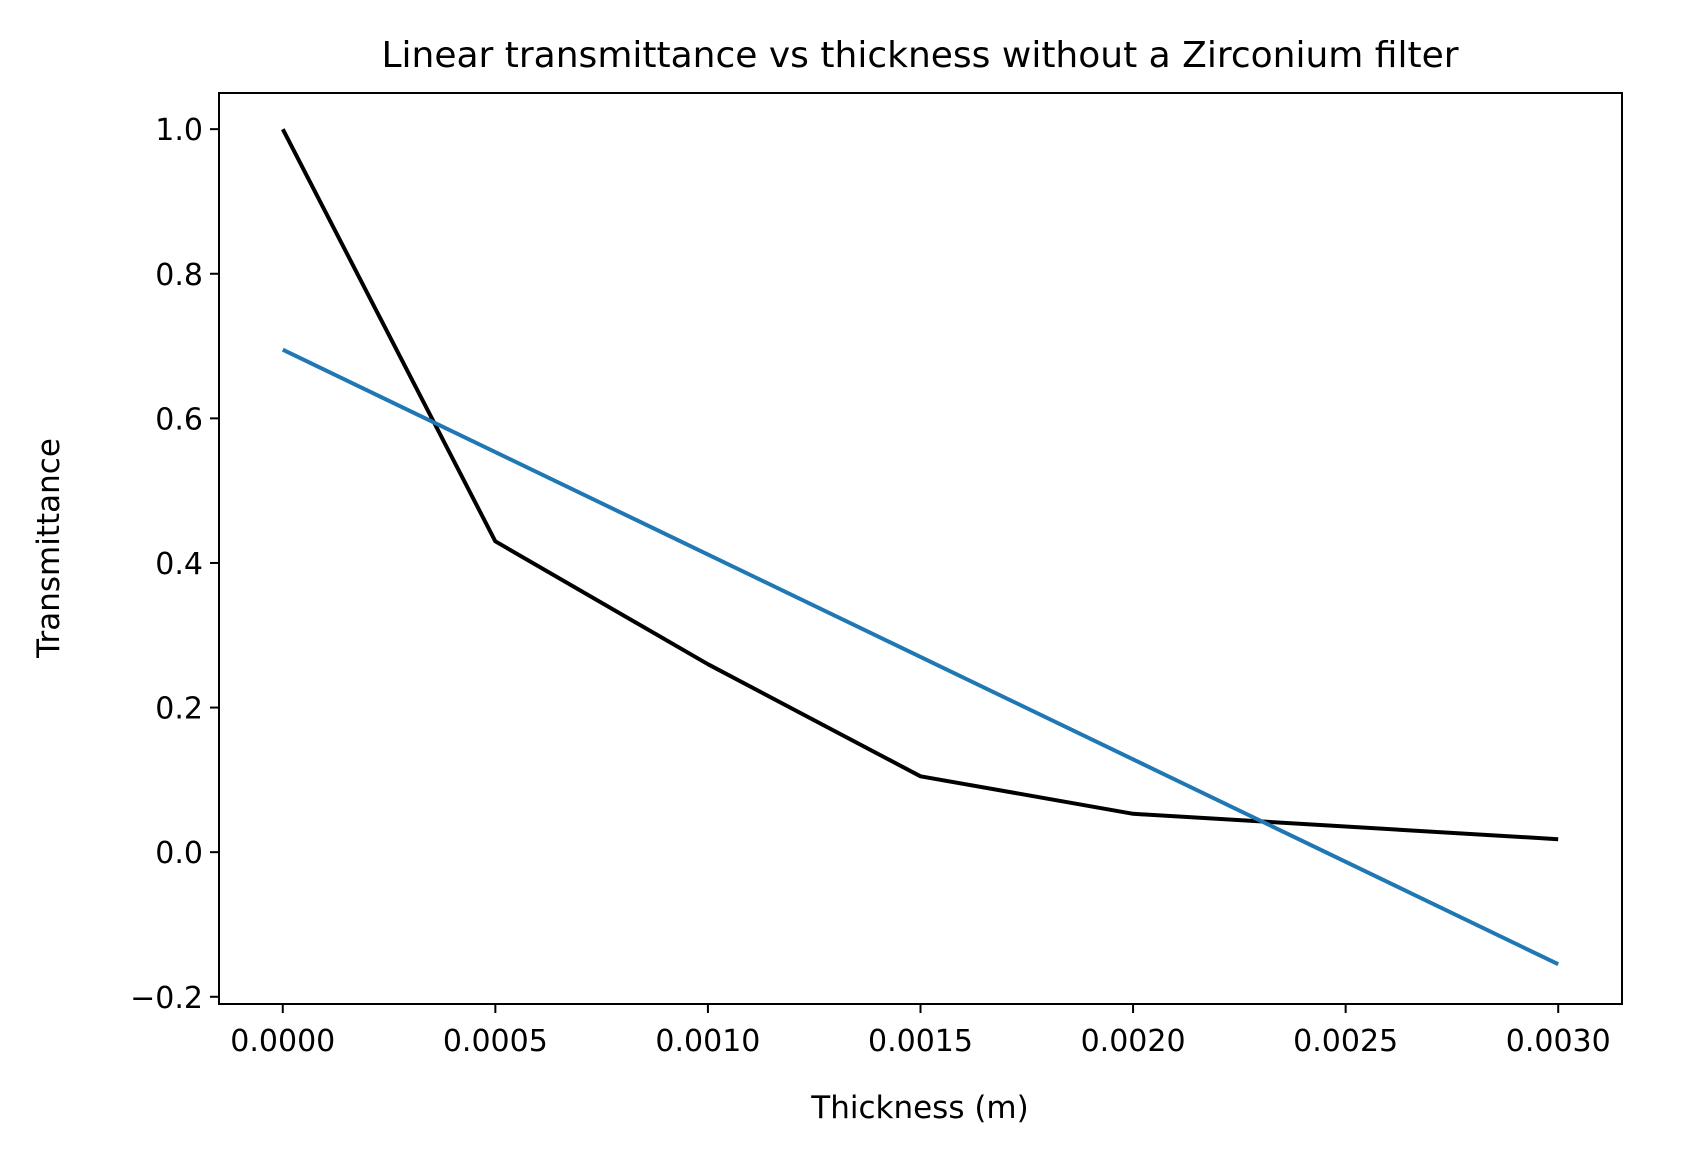 Image resolution: width=1693 pixels, height=1154 pixels. What do you see at coordinates (920, 1041) in the screenshot?
I see `x-tick-label: 0.0015` at bounding box center [920, 1041].